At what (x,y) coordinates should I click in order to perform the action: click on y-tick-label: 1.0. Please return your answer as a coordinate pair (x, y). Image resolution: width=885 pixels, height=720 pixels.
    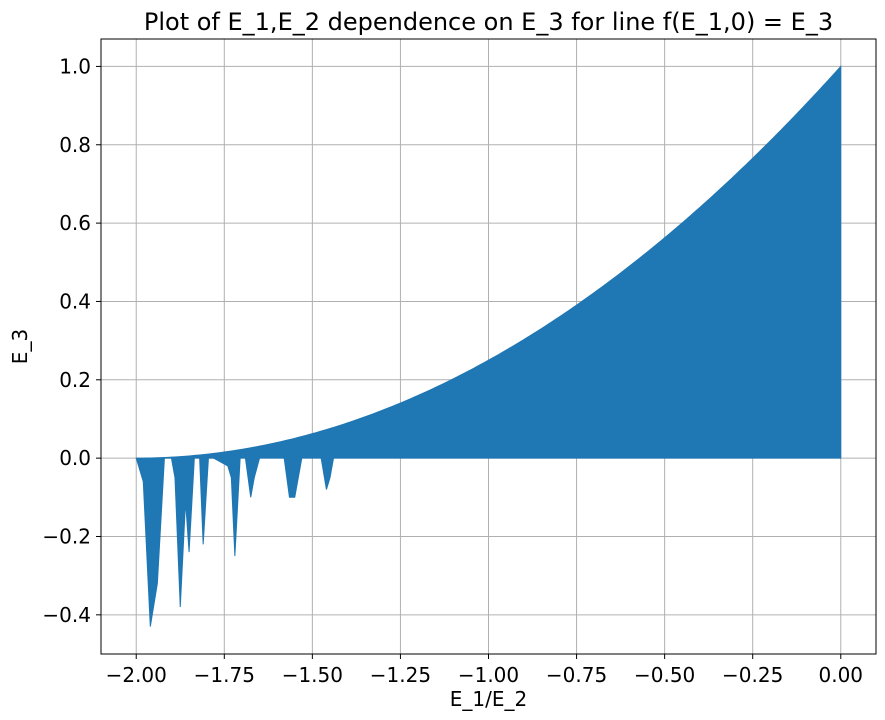
    Looking at the image, I should click on (75, 66).